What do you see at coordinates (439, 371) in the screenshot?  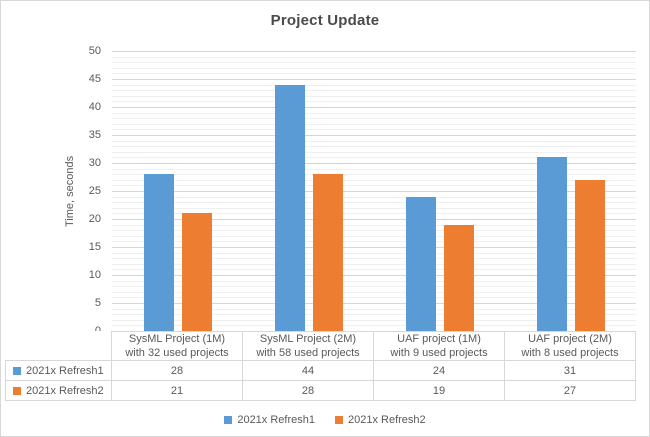 I see `table-value-cell: 24` at bounding box center [439, 371].